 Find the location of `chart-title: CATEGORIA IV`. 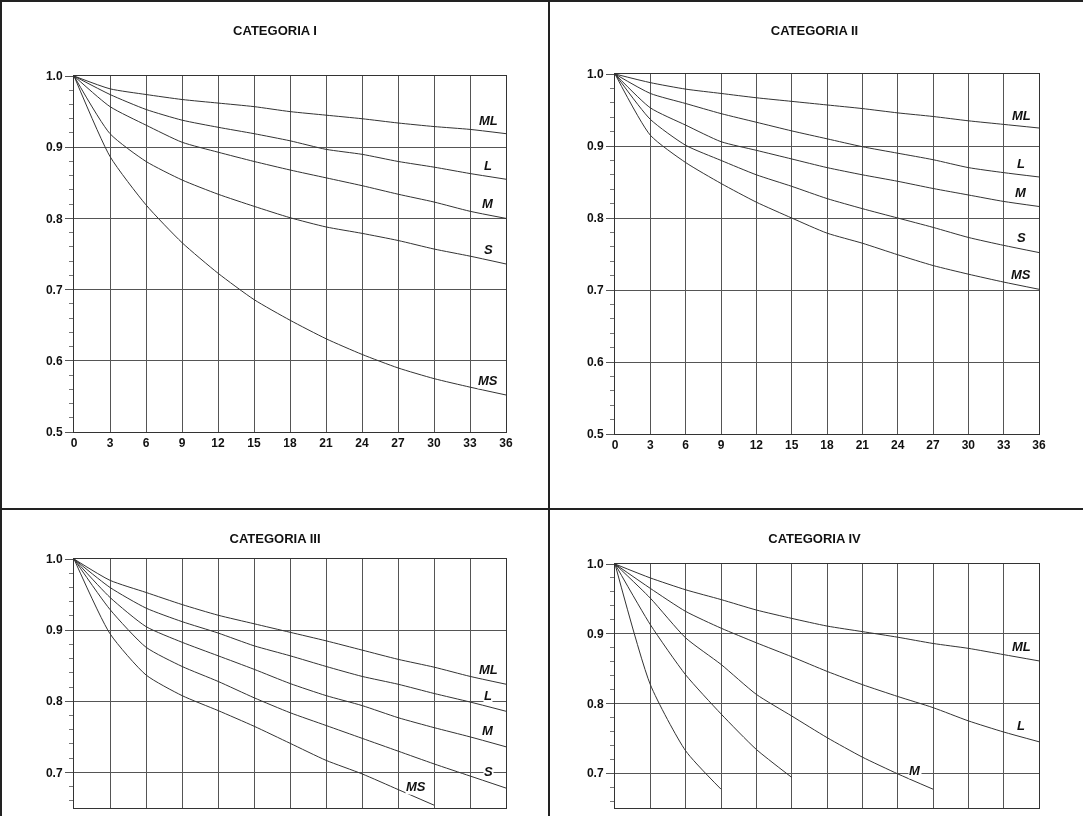

chart-title: CATEGORIA IV is located at coordinates (815, 538).